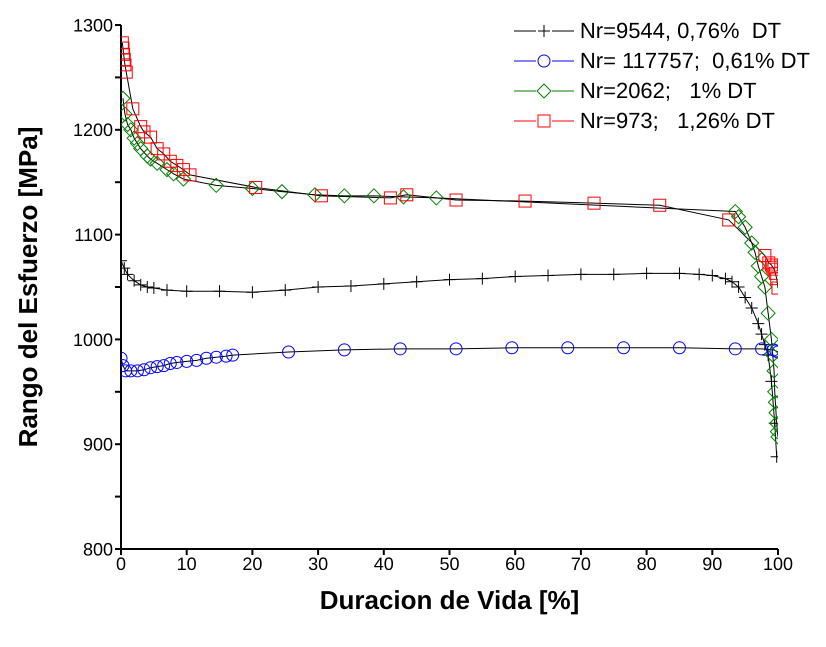 This screenshot has height=647, width=826. Describe the element at coordinates (97, 444) in the screenshot. I see `y-tick-label: 900` at that location.